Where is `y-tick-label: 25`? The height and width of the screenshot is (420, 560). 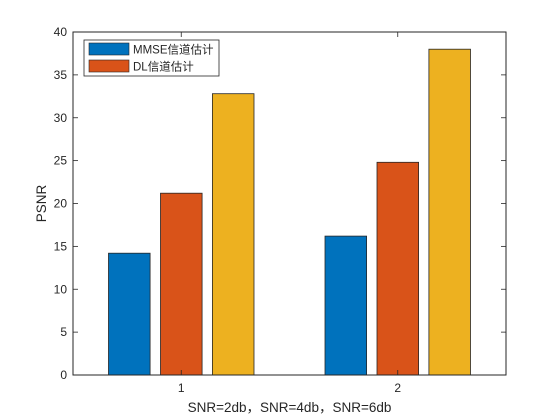 y-tick-label: 25 is located at coordinates (61, 161).